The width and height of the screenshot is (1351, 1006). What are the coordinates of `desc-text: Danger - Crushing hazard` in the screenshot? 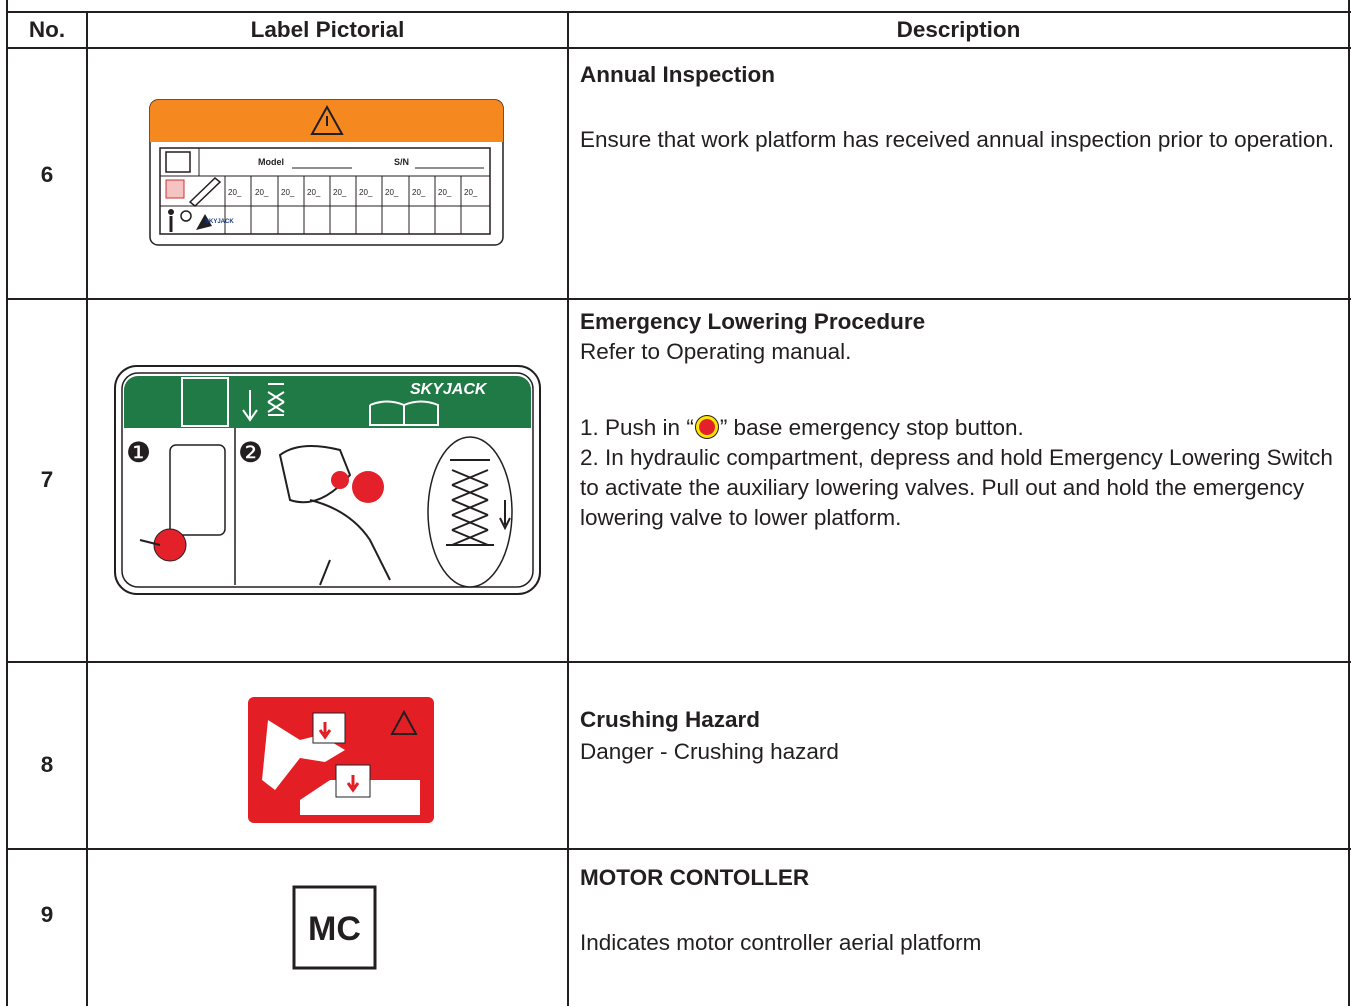 It's located at (709, 751).